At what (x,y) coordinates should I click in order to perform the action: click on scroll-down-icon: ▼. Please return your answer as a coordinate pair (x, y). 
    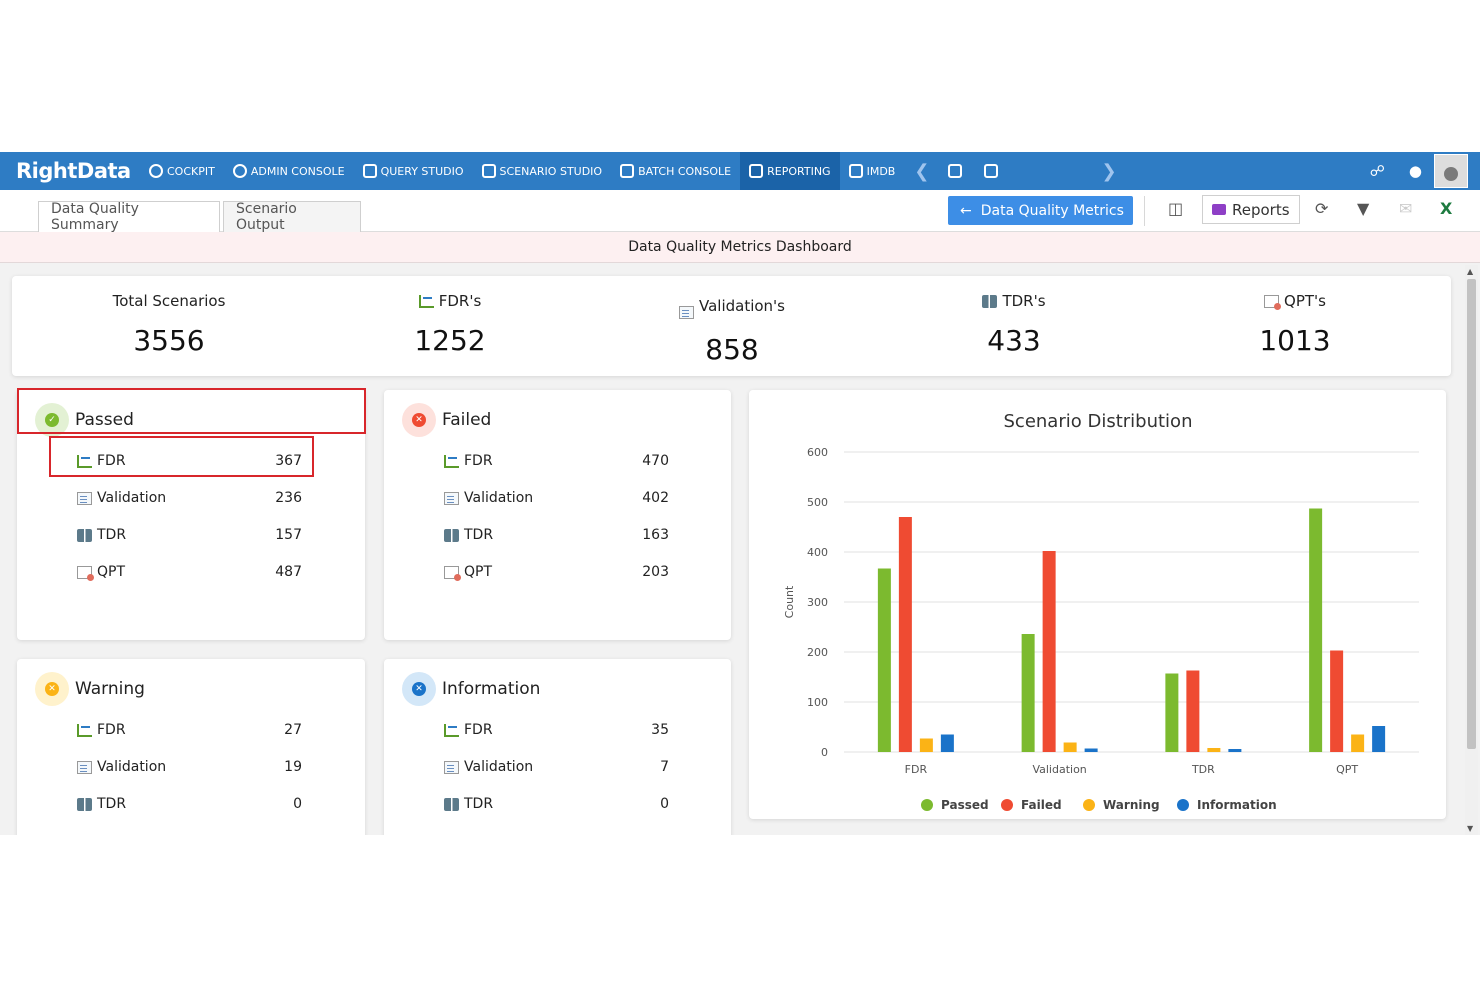
    Looking at the image, I should click on (1470, 828).